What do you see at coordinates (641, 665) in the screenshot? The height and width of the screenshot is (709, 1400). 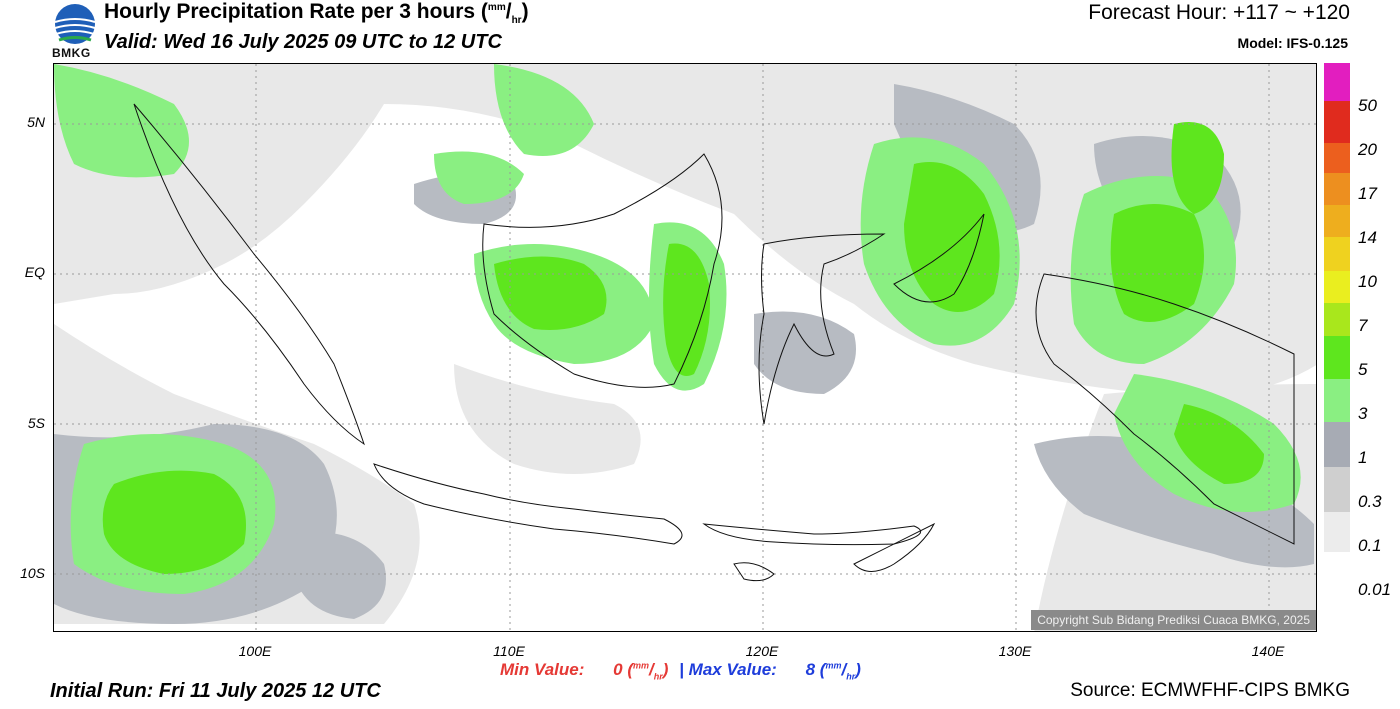 I see `min-unit-mm: mm` at bounding box center [641, 665].